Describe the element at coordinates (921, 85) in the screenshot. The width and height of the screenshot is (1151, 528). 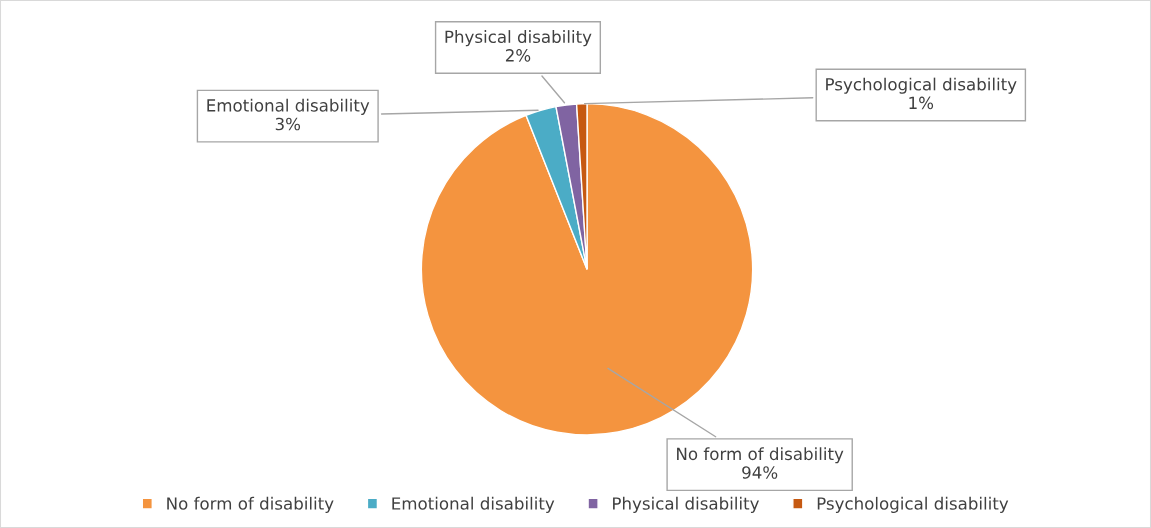
I see `slice-label: Psychological disability` at that location.